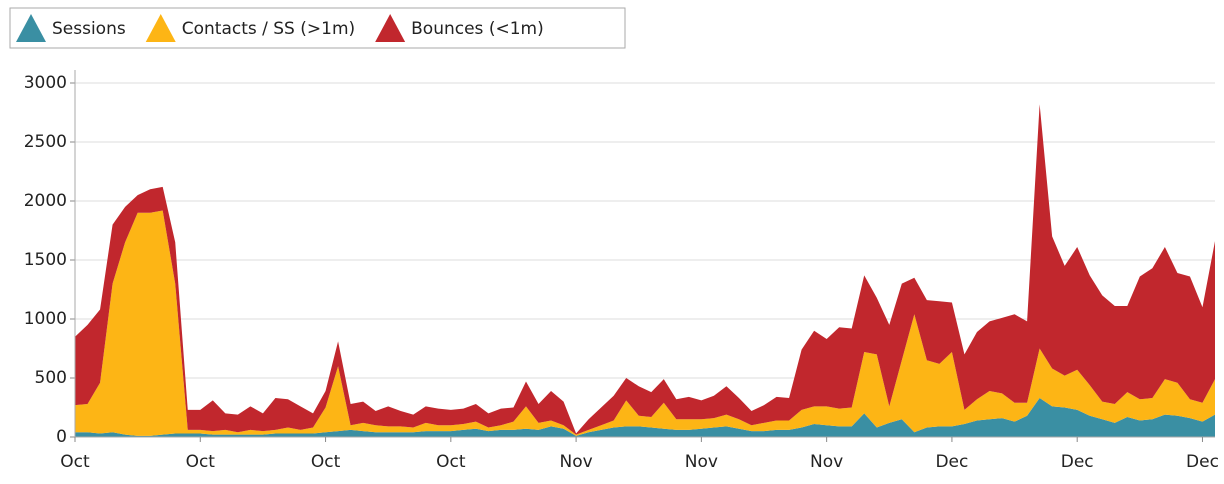 The width and height of the screenshot is (1224, 484). I want to click on y-tick-label: 1500, so click(45, 260).